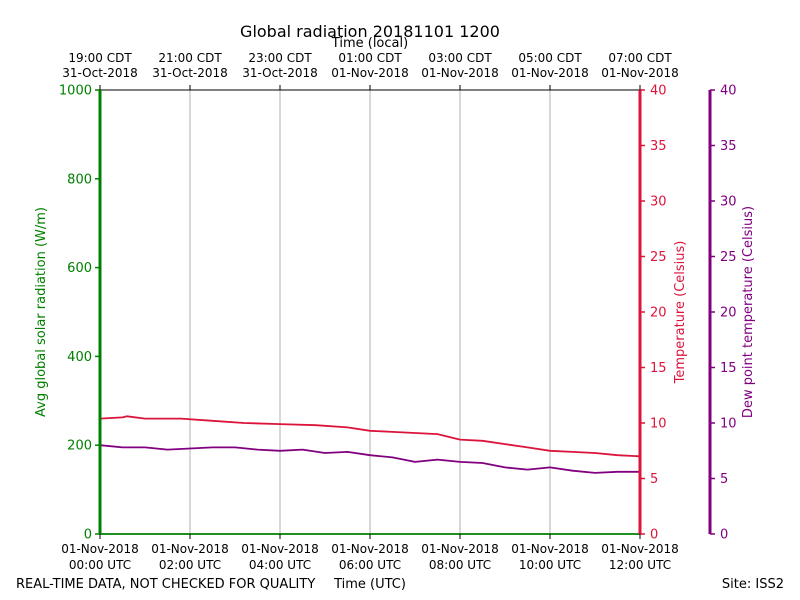 The image size is (800, 600). I want to click on top-tick-label-time: 03:00 CDT, so click(460, 58).